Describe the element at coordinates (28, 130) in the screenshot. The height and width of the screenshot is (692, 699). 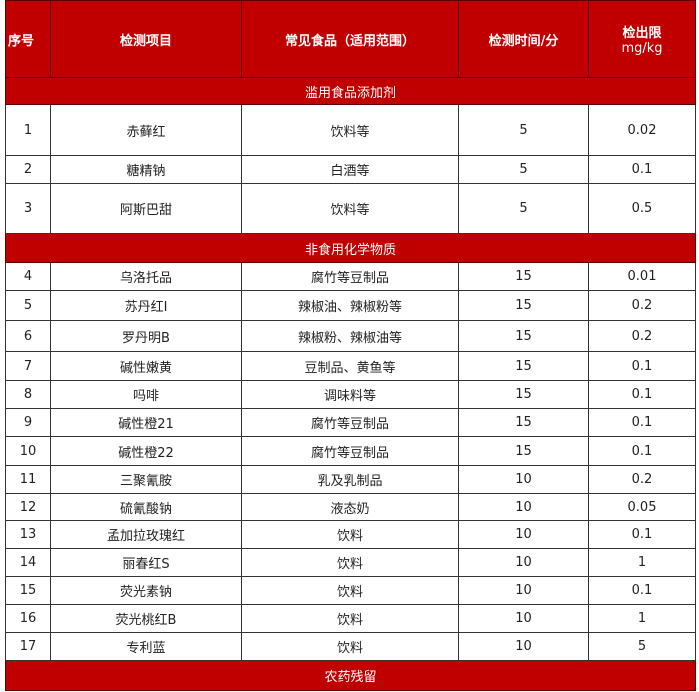
I see `cell-no: 1` at that location.